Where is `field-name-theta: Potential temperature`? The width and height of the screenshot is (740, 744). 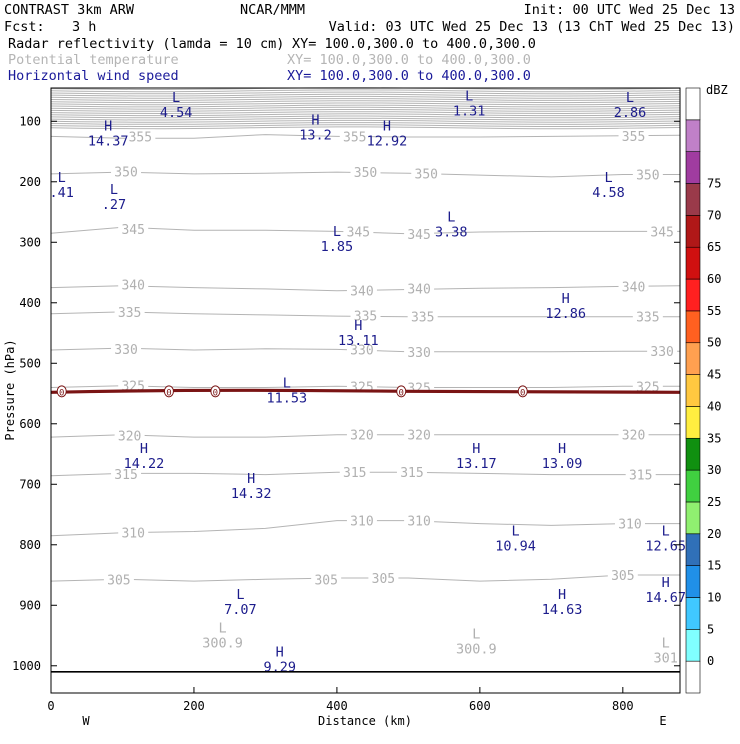 field-name-theta: Potential temperature is located at coordinates (93, 60).